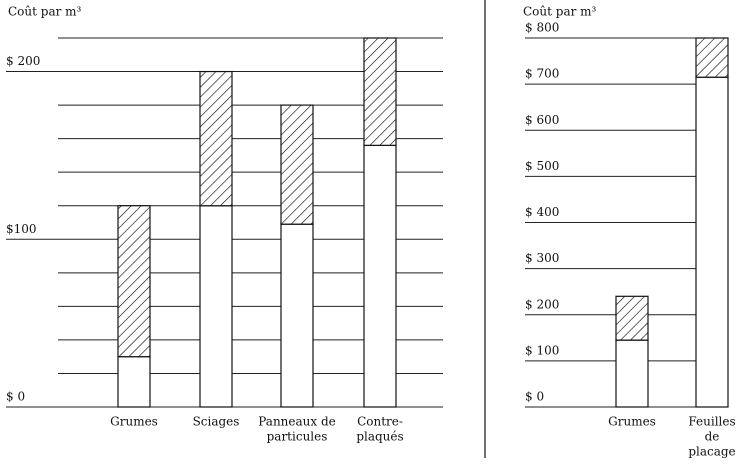 The image size is (745, 465). What do you see at coordinates (711, 452) in the screenshot?
I see `x-tick-label: placage` at bounding box center [711, 452].